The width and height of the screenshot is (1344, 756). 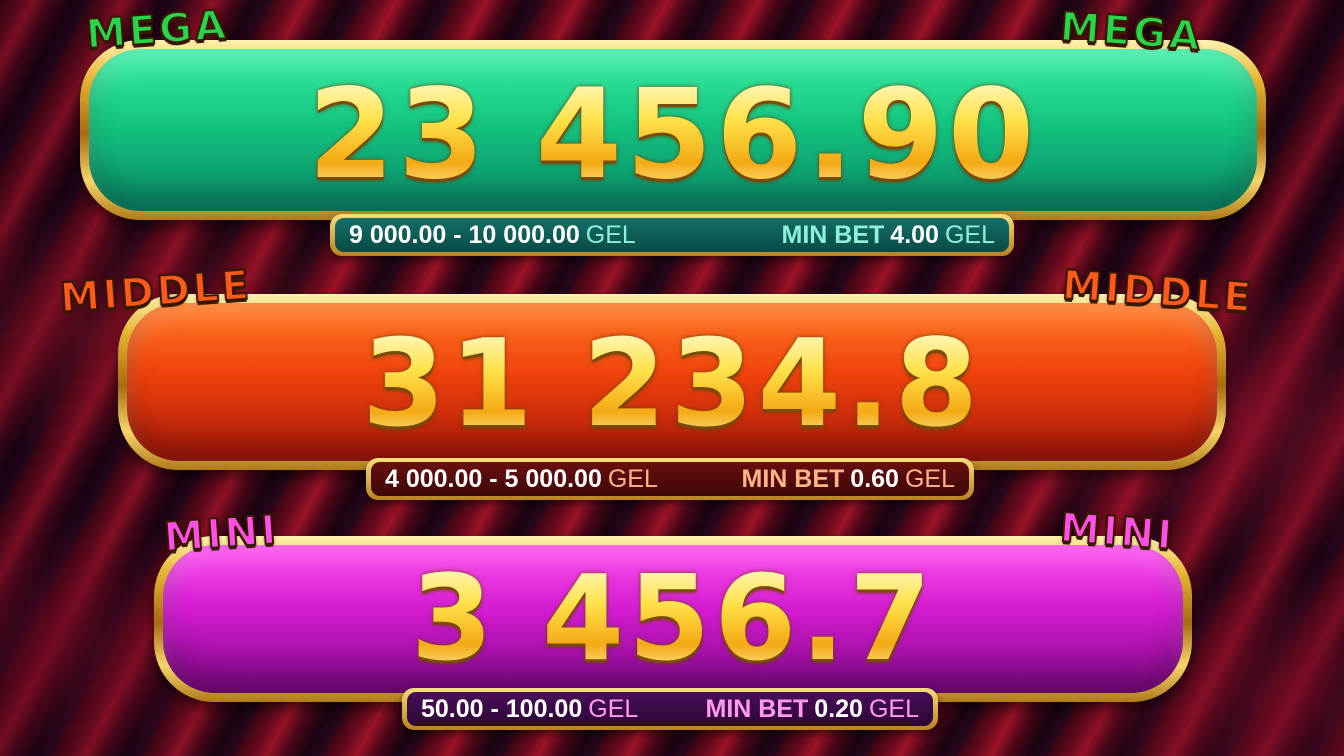 I want to click on middle-range: 4 000.00 - 5 000.00 GEL, so click(x=521, y=478).